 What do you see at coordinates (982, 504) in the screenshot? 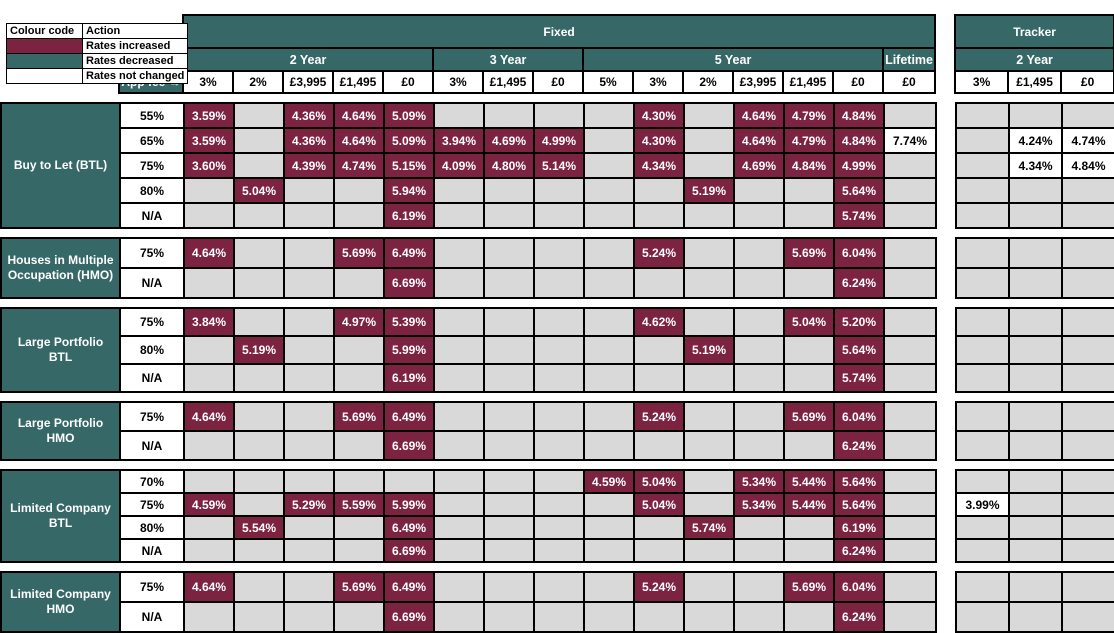
I see `rate-cell: 3.99%` at bounding box center [982, 504].